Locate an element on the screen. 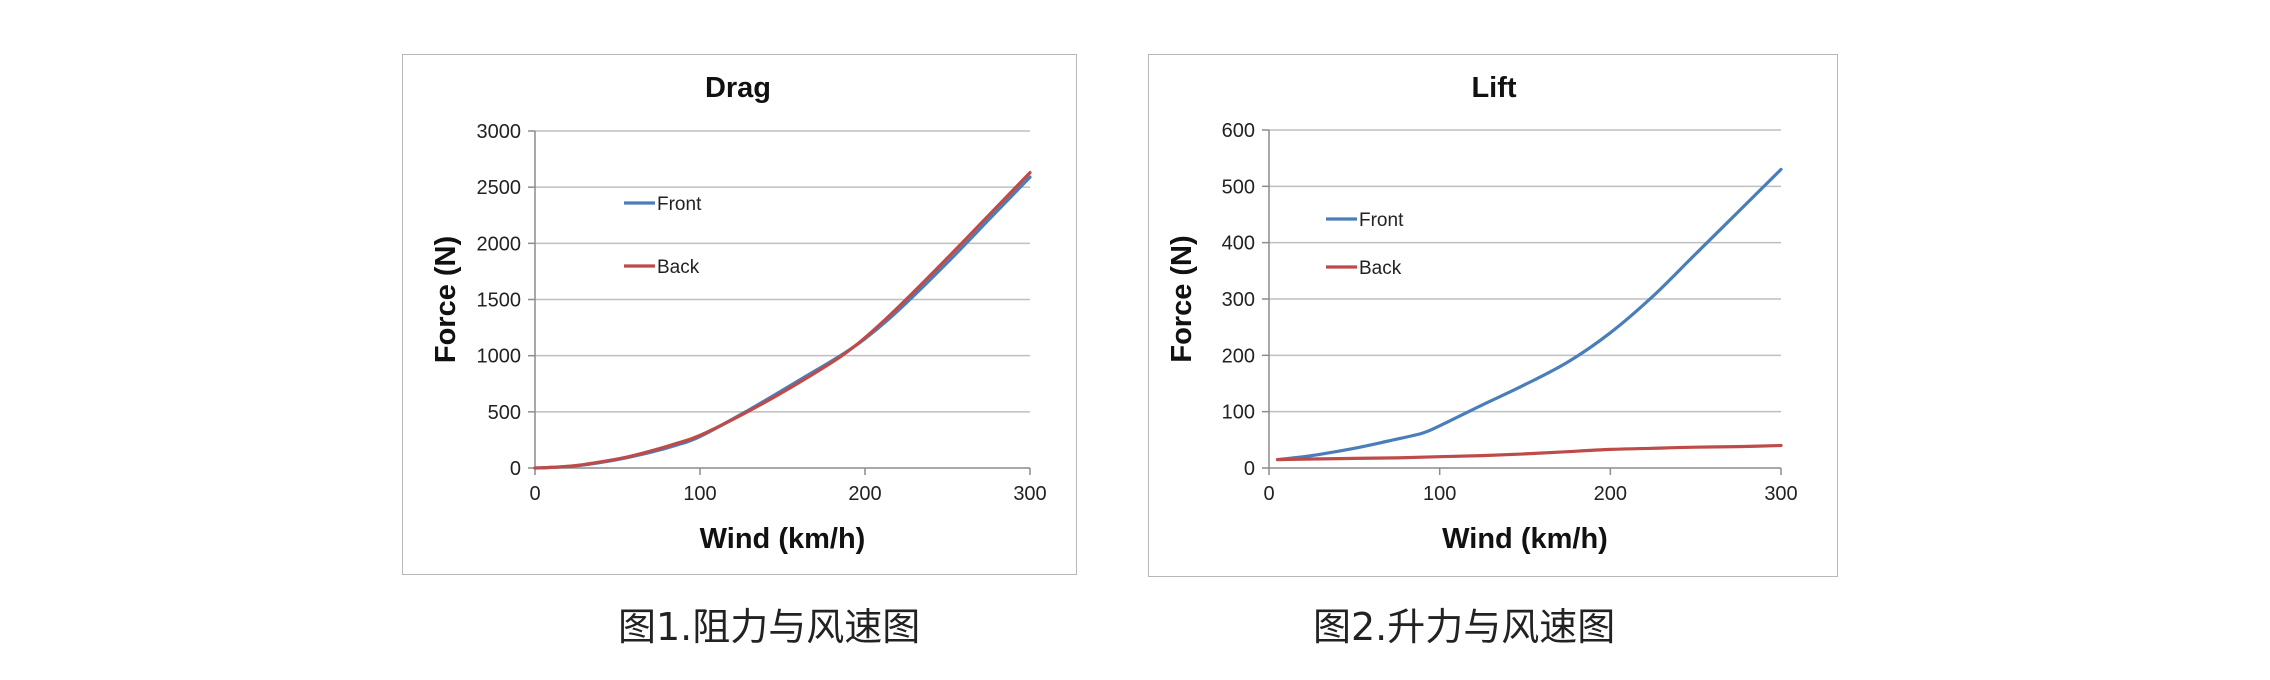 Image resolution: width=2270 pixels, height=680 pixels. y-tick-label-1: 100 is located at coordinates (1238, 413).